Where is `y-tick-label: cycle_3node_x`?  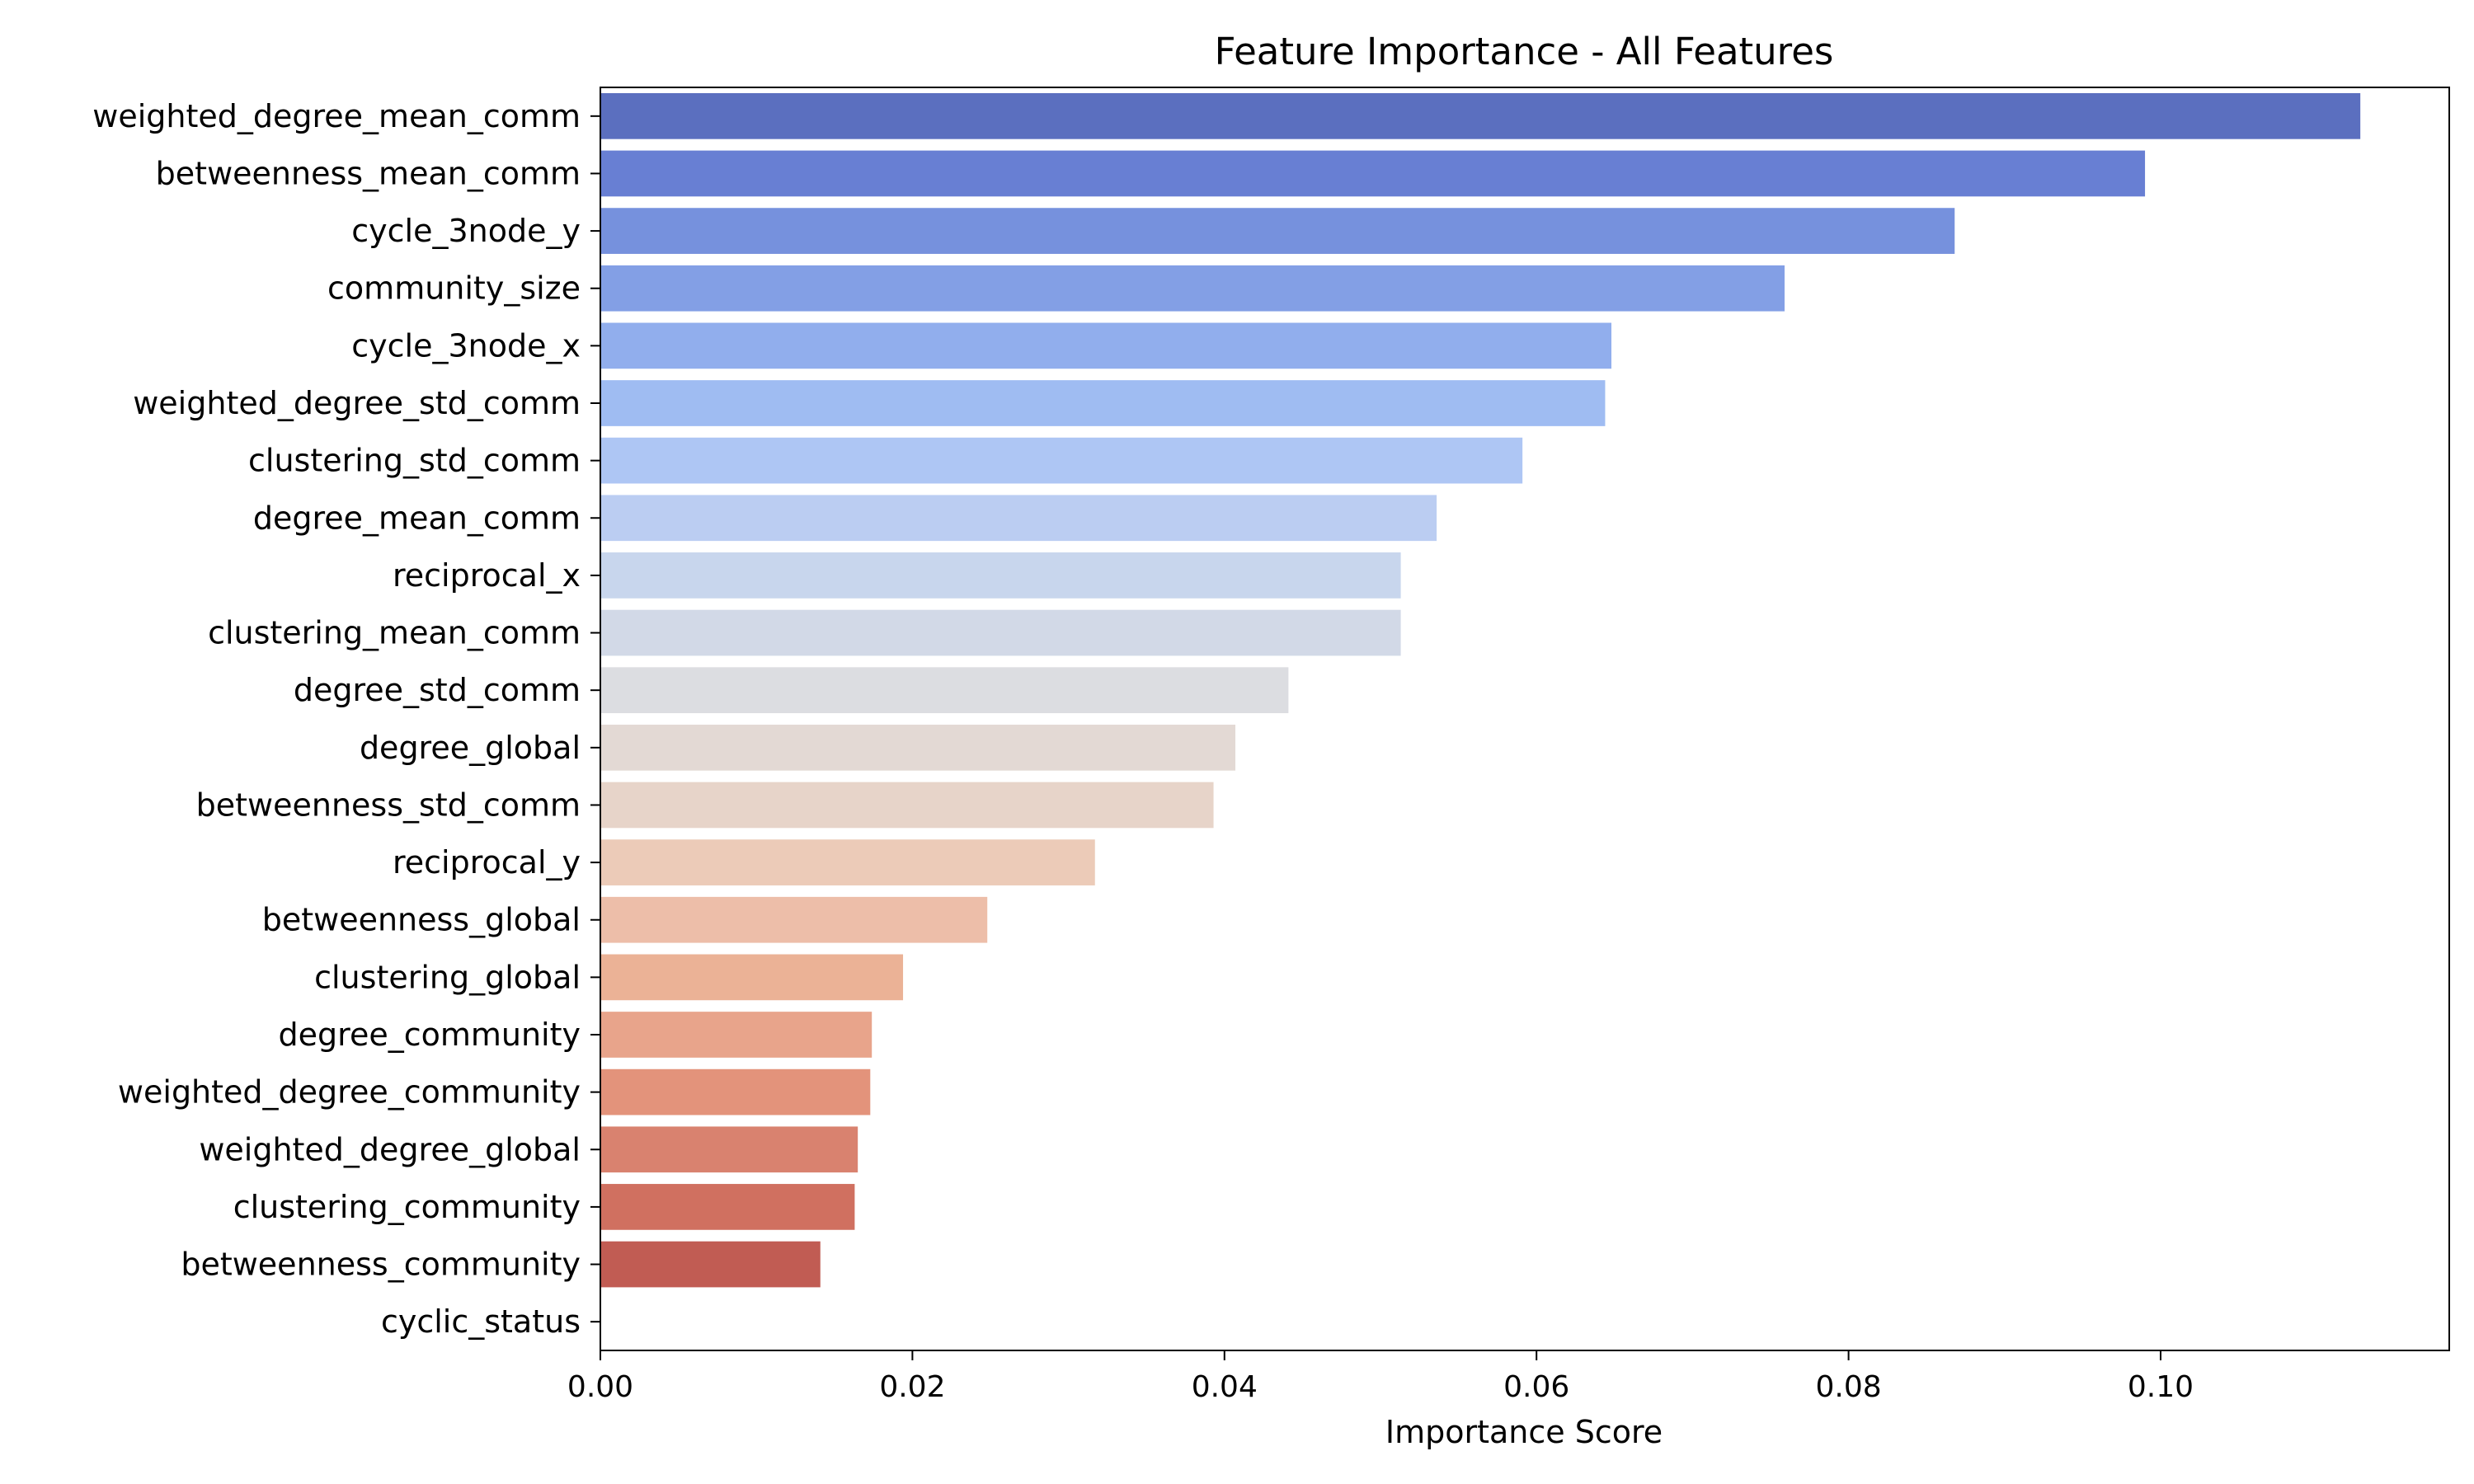
y-tick-label: cycle_3node_x is located at coordinates (466, 345).